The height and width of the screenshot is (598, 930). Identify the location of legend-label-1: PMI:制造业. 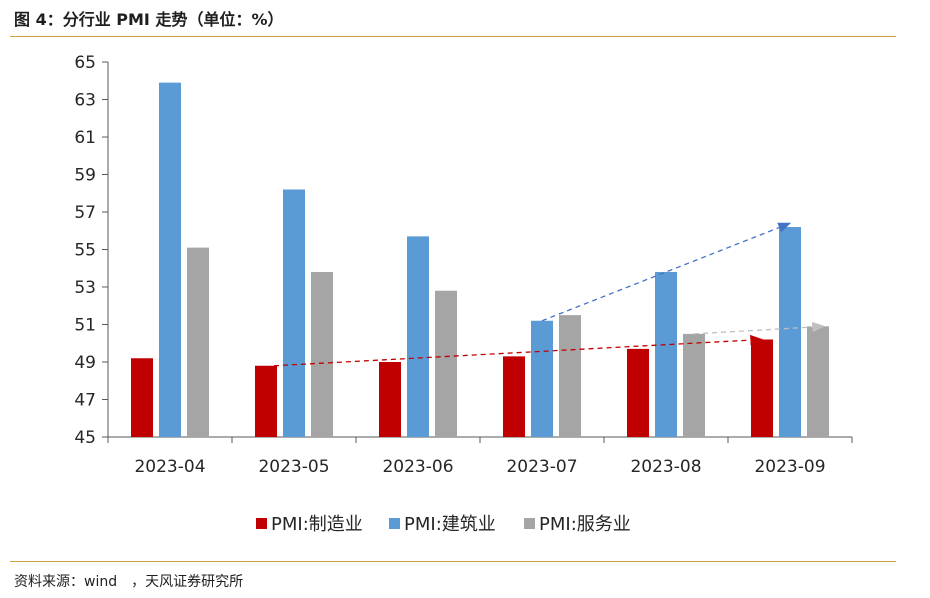
(317, 524).